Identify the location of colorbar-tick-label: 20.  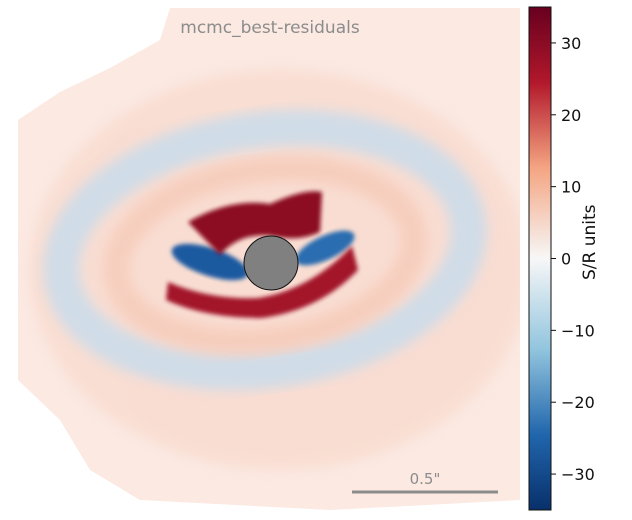
(571, 115).